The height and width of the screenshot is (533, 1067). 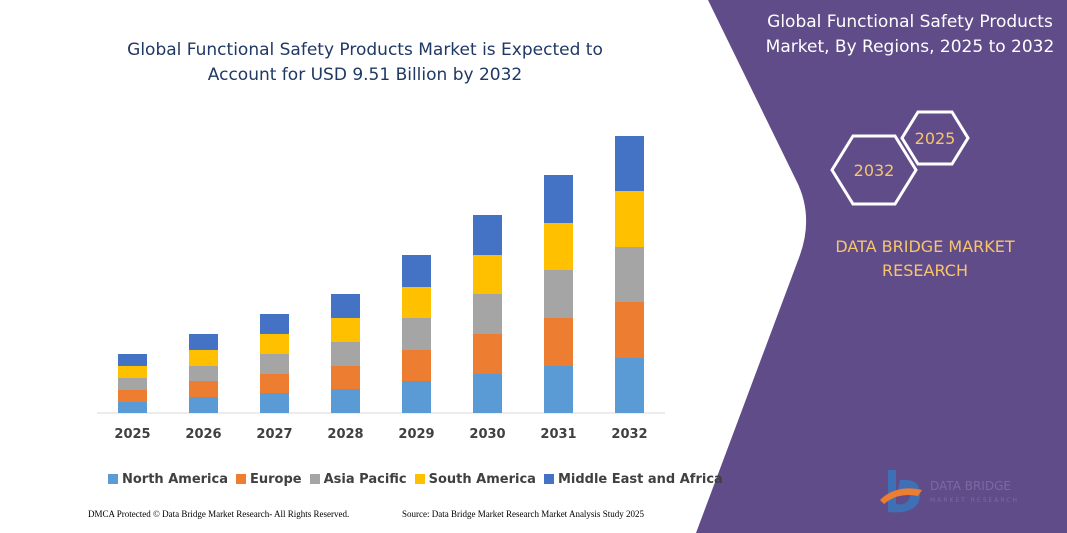 I want to click on legend-item: Asia Pacific, so click(x=358, y=479).